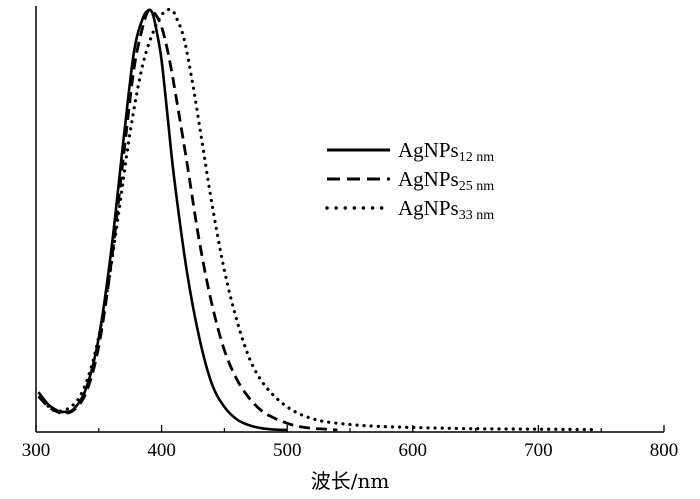 The height and width of the screenshot is (499, 700). What do you see at coordinates (350, 481) in the screenshot?
I see `x-axis-title: 波长/nm` at bounding box center [350, 481].